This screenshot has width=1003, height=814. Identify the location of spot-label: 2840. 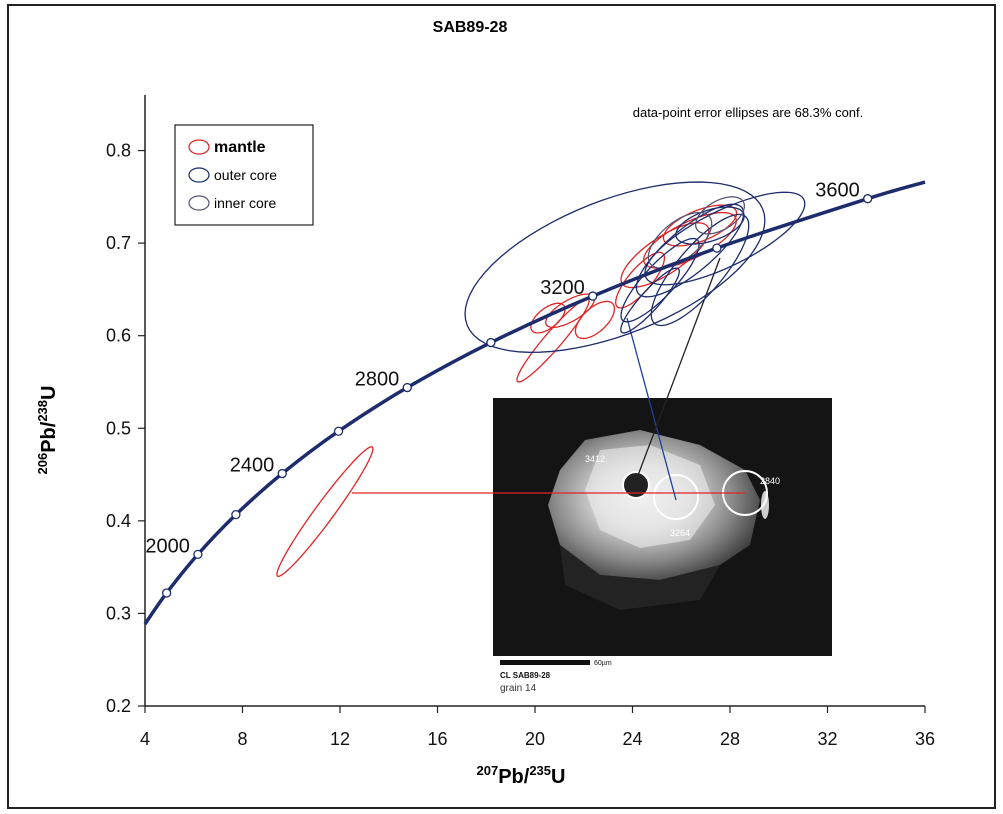
(770, 481).